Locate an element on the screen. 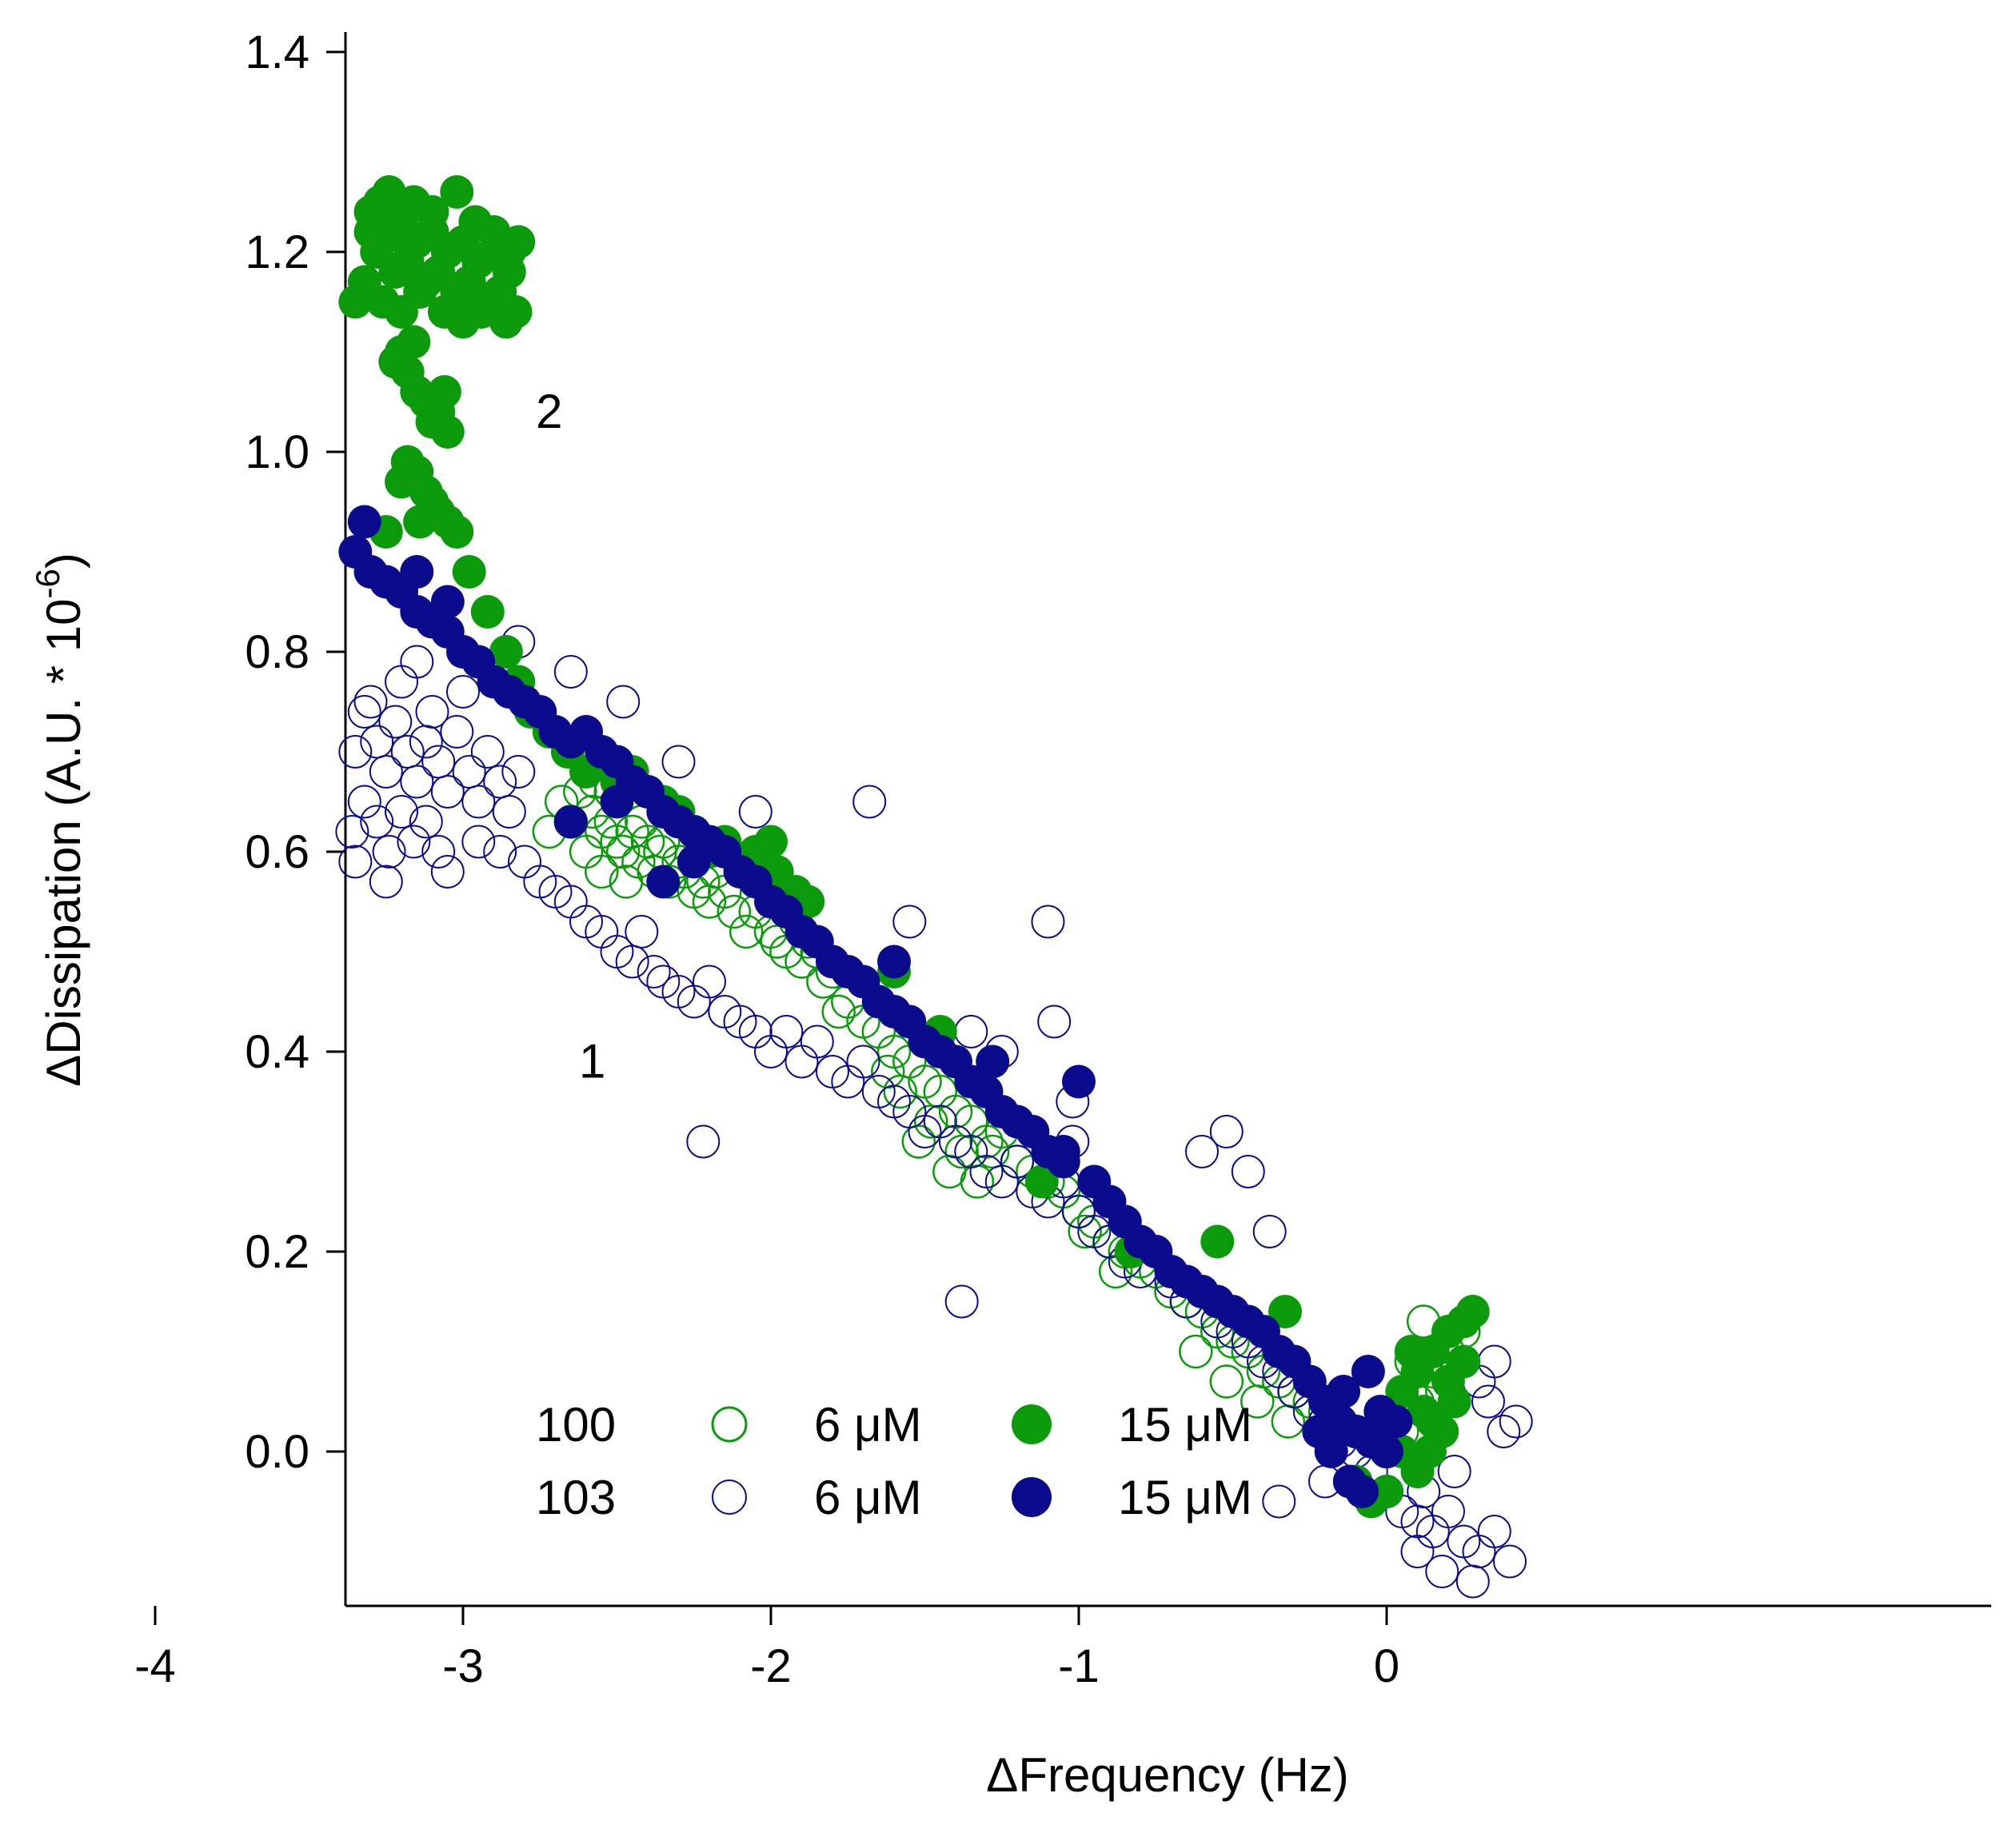  legend-label-100-15uM: 15 μM is located at coordinates (1185, 1425).